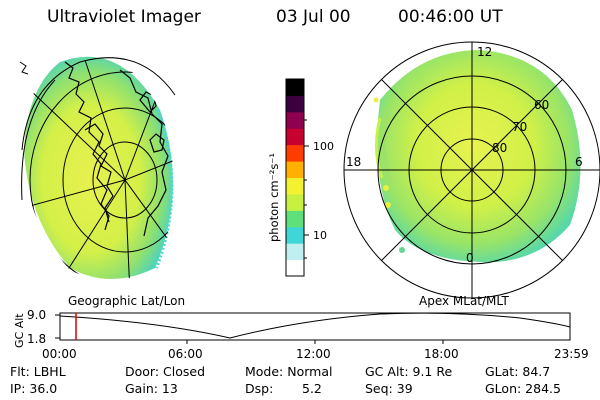 The image size is (600, 400). I want to click on ip-info: IP: 36.0, so click(34, 388).